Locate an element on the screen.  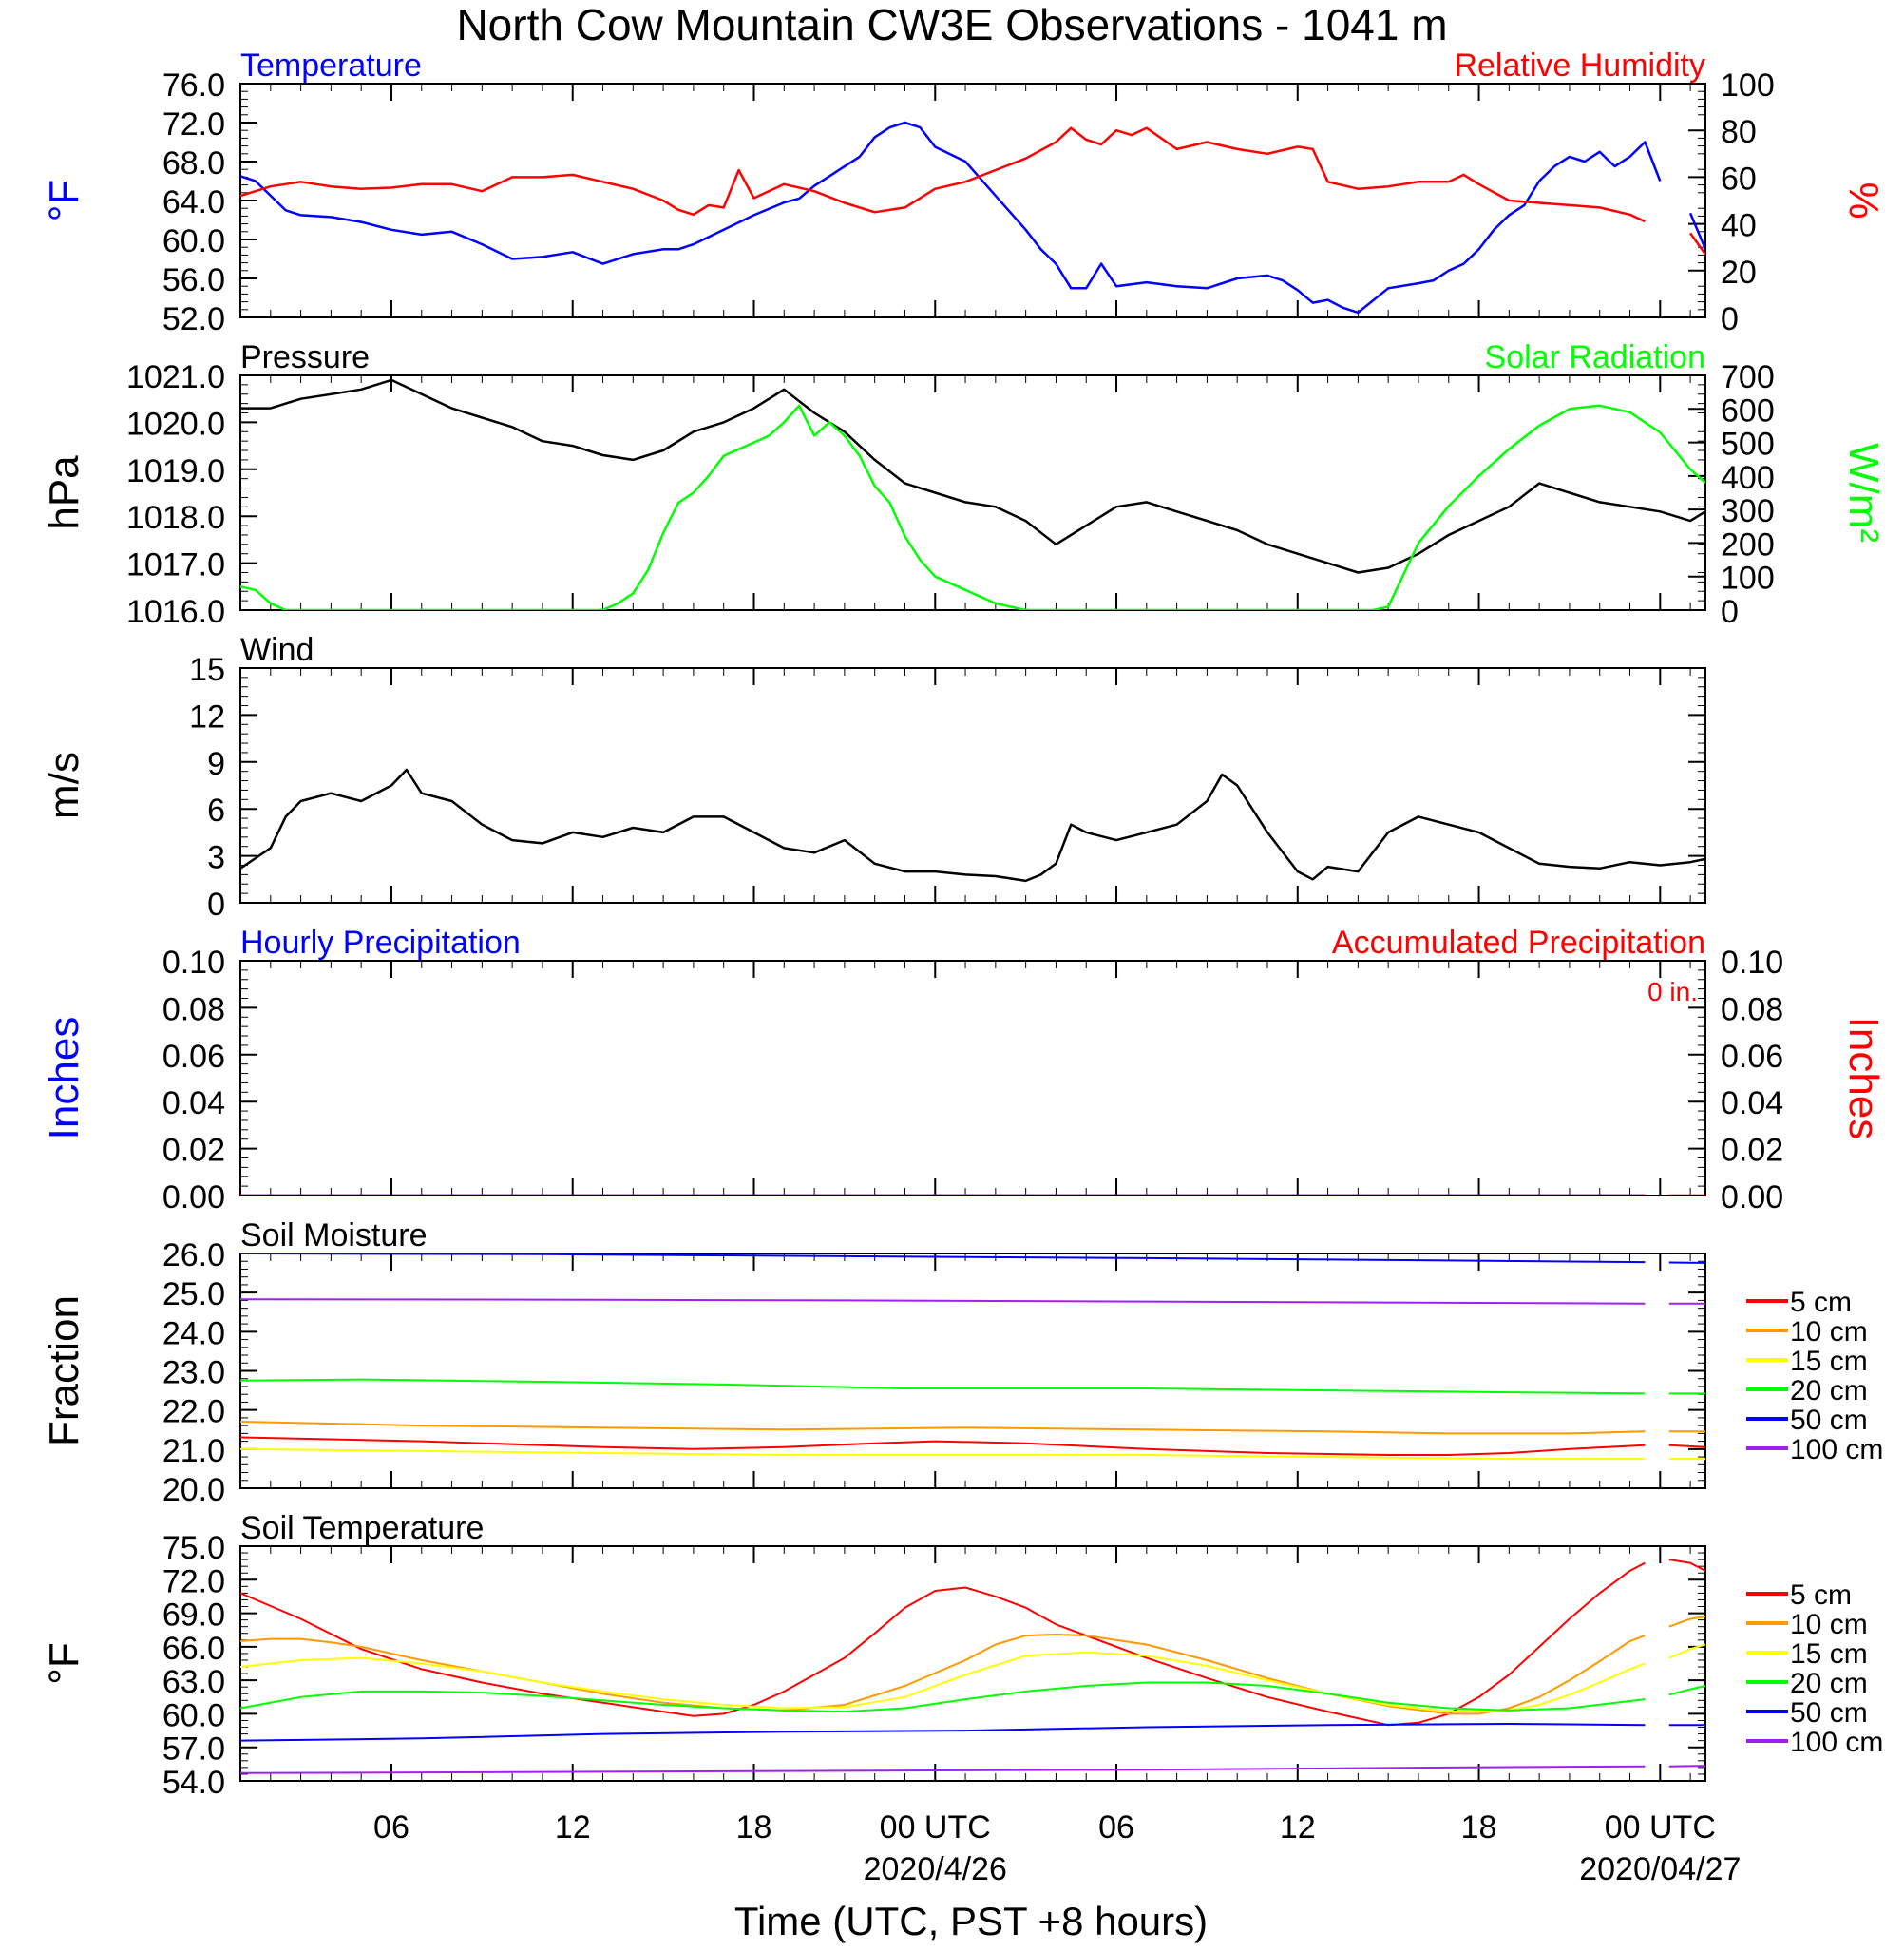
panel-title-left: Soil Temperature is located at coordinates (362, 1528).